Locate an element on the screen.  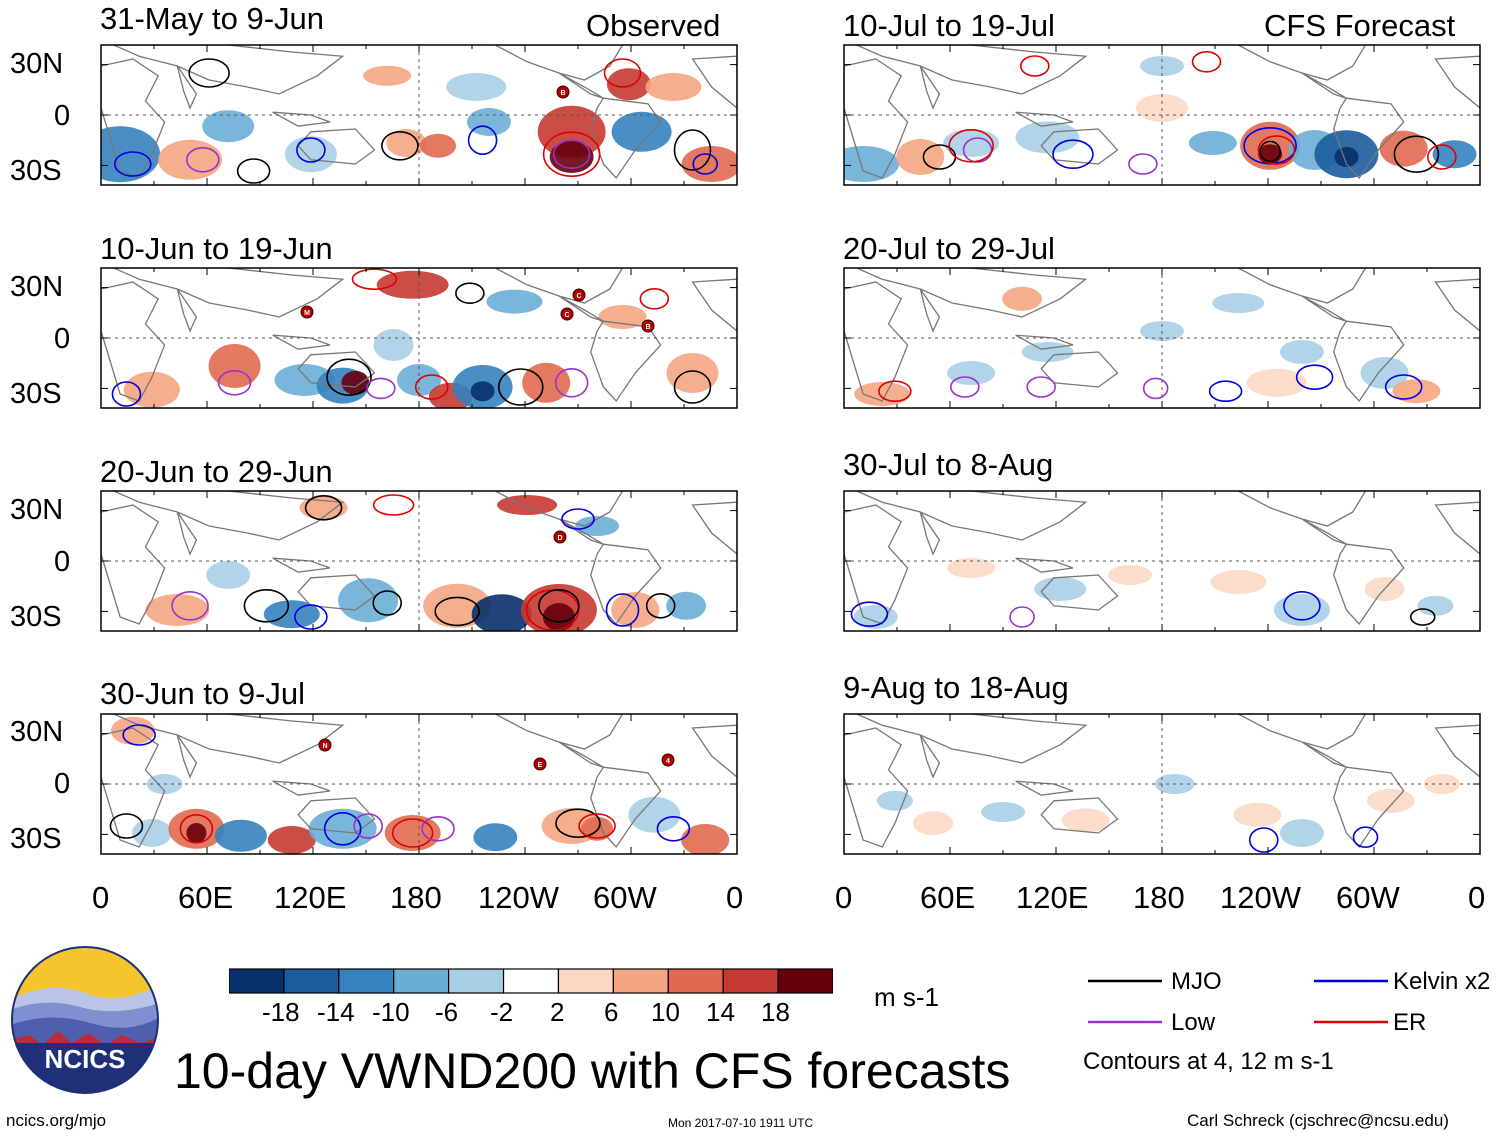
lon-label: 60E is located at coordinates (948, 897).